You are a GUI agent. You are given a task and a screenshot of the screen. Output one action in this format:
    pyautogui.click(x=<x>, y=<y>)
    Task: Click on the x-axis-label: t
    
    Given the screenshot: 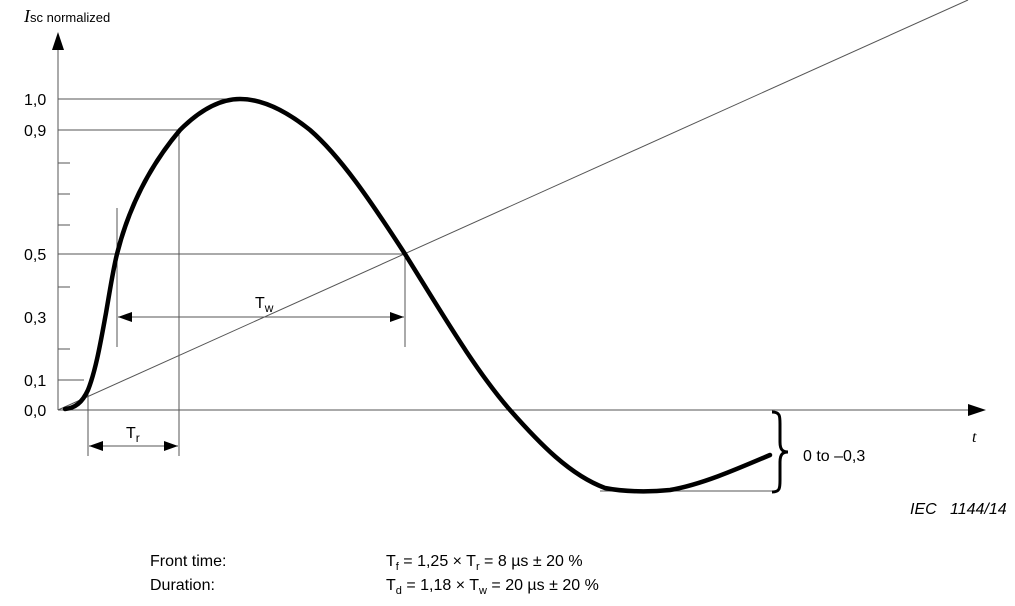 What is the action you would take?
    pyautogui.click(x=974, y=437)
    